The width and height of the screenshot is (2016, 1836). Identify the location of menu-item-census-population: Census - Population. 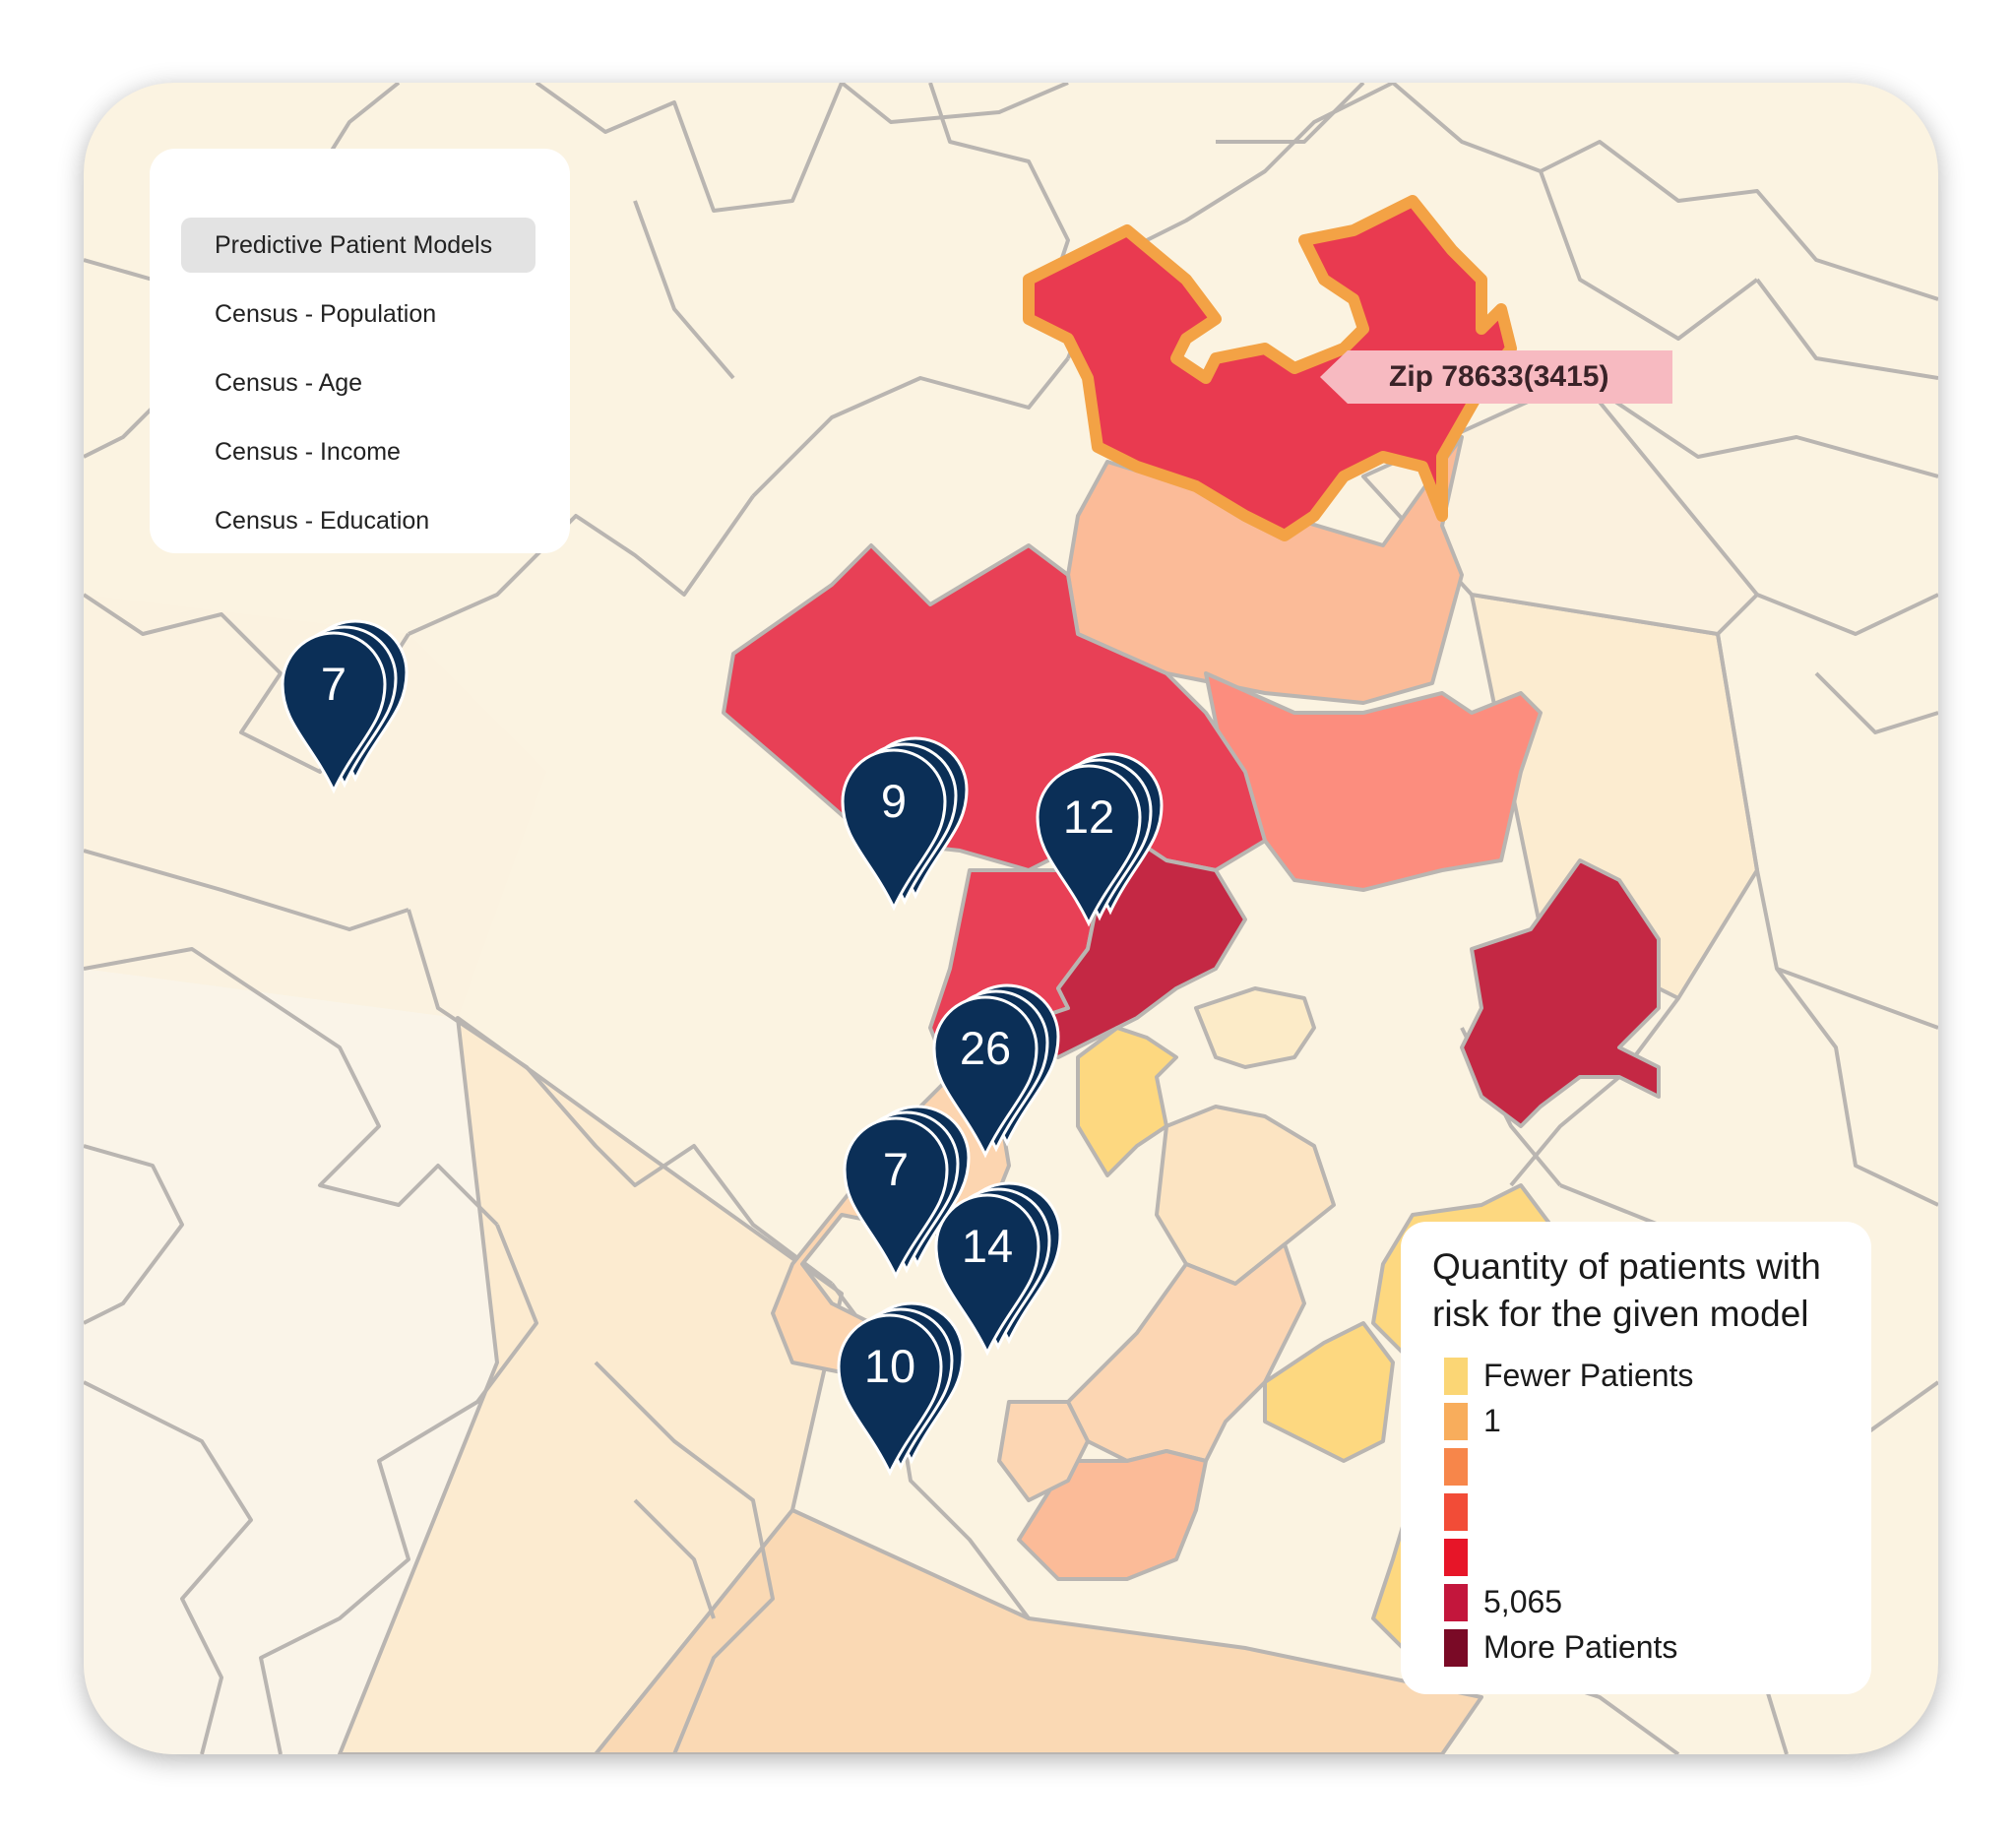
(326, 314).